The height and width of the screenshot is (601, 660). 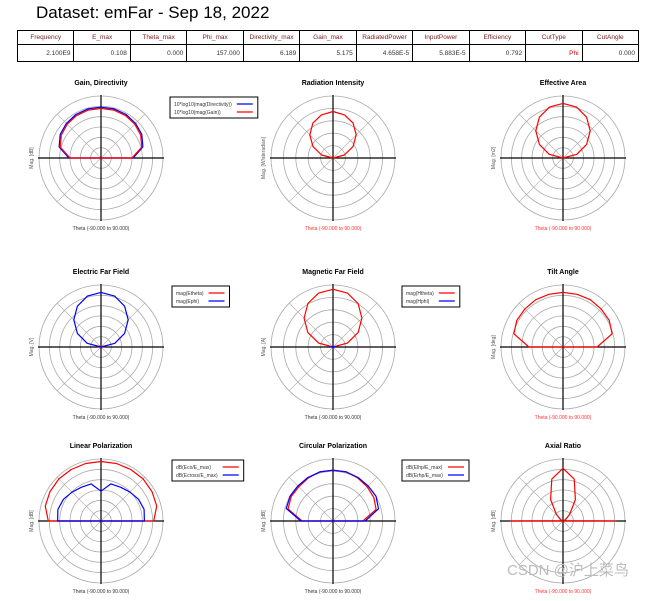 What do you see at coordinates (418, 302) in the screenshot?
I see `legend-entry: mag(Hphi)` at bounding box center [418, 302].